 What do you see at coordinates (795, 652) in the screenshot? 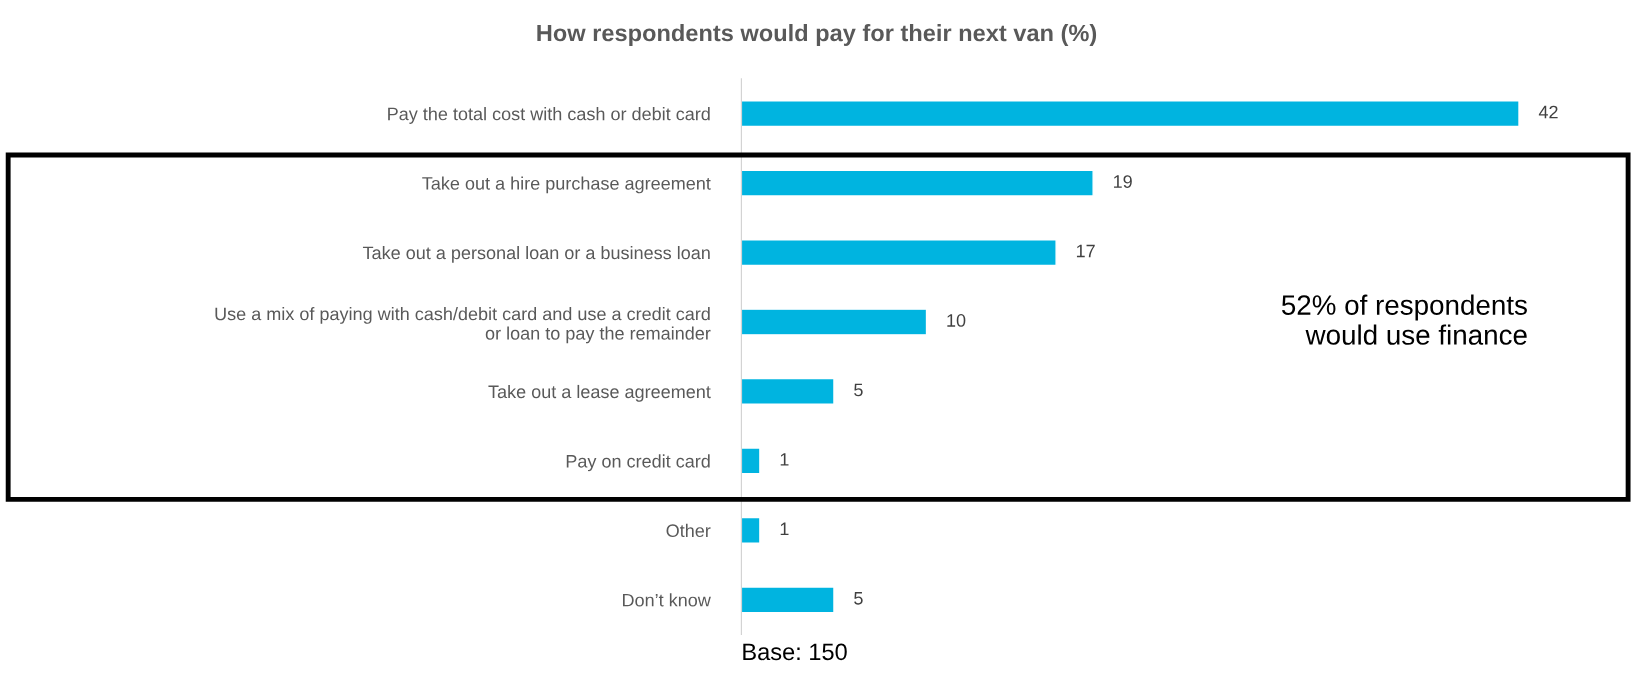
I see `text: Base: 150` at bounding box center [795, 652].